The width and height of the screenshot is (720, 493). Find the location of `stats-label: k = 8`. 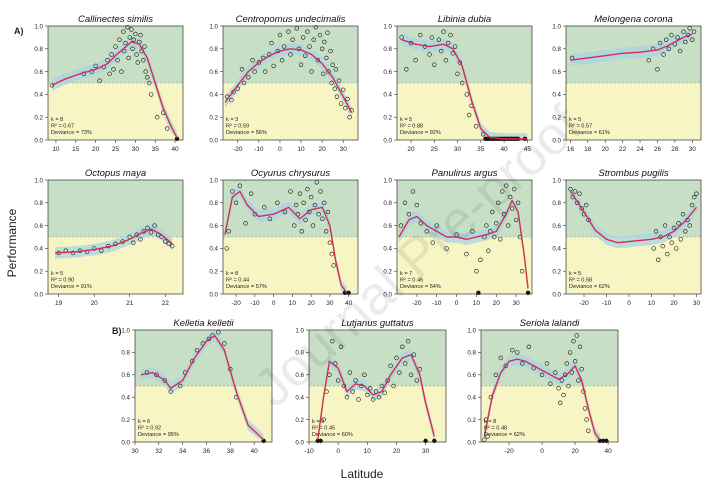

stats-label: k = 8 is located at coordinates (318, 422).